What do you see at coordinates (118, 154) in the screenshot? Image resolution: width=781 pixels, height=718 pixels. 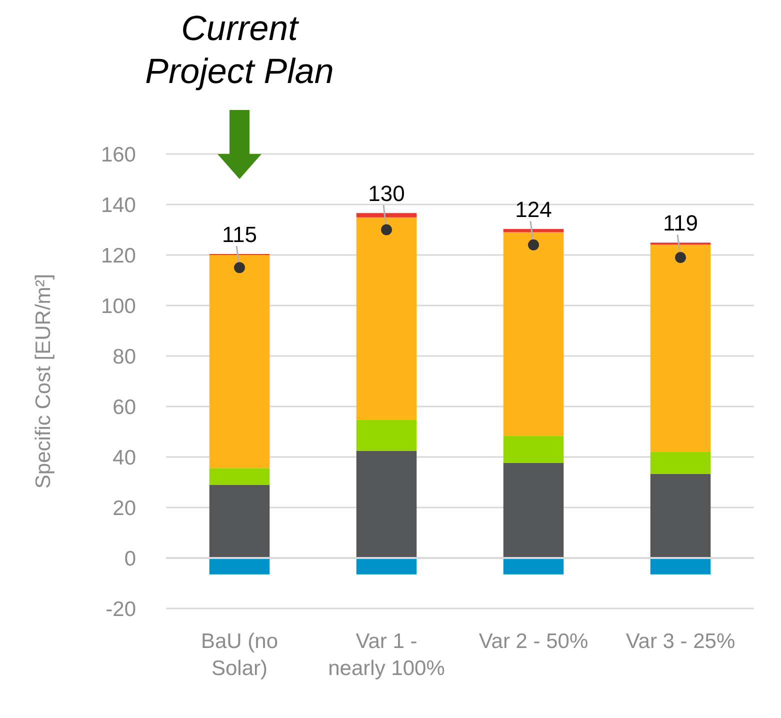 I see `y-tick-label: 160` at bounding box center [118, 154].